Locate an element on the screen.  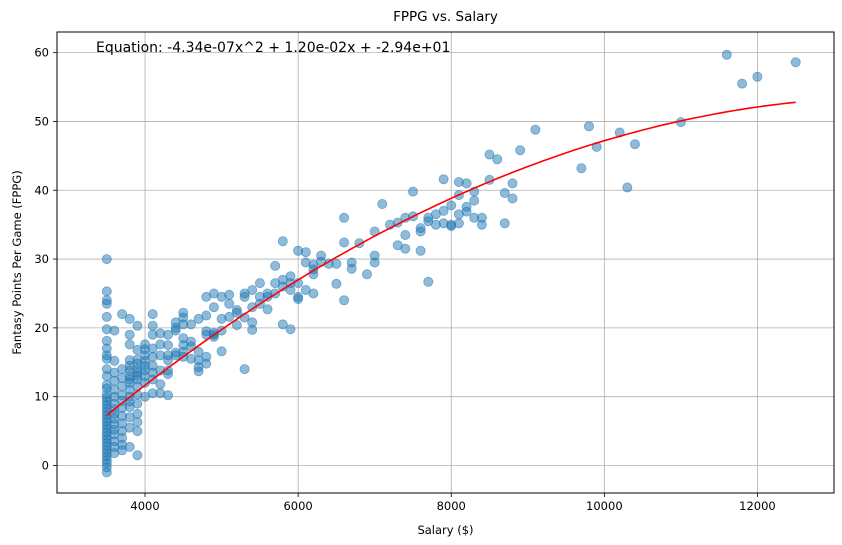
x-tick-label: 10000 is located at coordinates (604, 506).